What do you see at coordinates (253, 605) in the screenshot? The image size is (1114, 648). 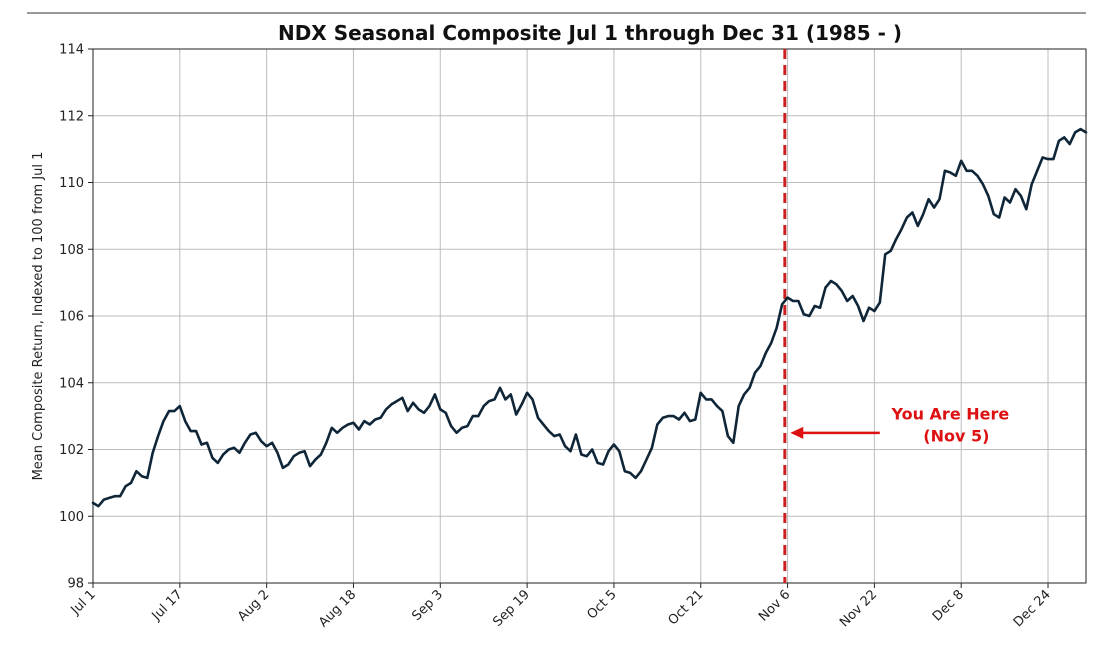 I see `x-tick-label: Aug 2` at bounding box center [253, 605].